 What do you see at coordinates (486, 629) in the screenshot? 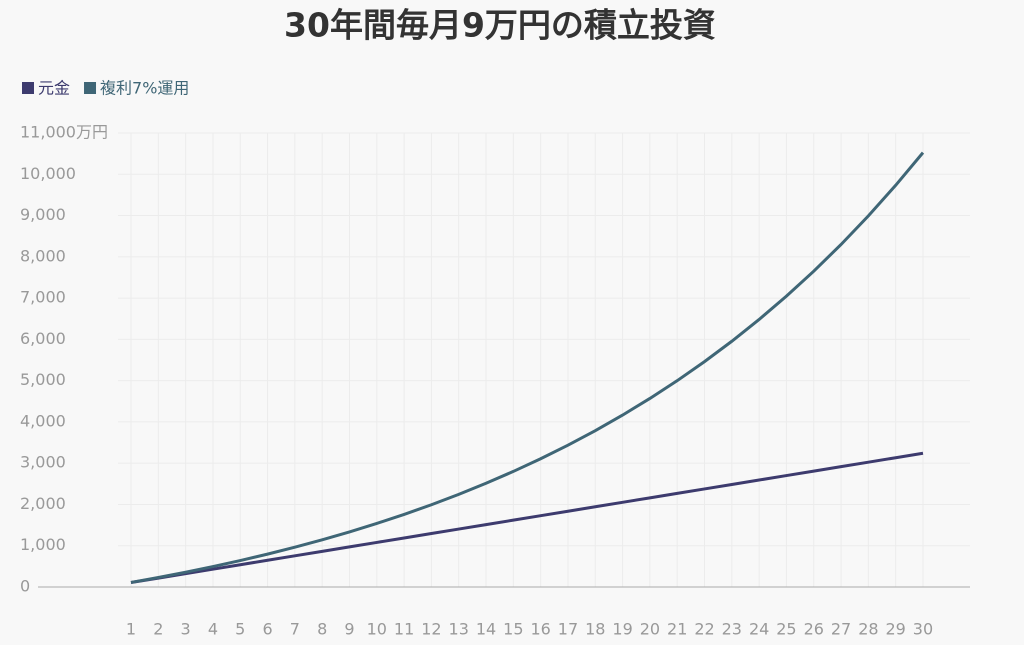
I see `x-tick-label: 14` at bounding box center [486, 629].